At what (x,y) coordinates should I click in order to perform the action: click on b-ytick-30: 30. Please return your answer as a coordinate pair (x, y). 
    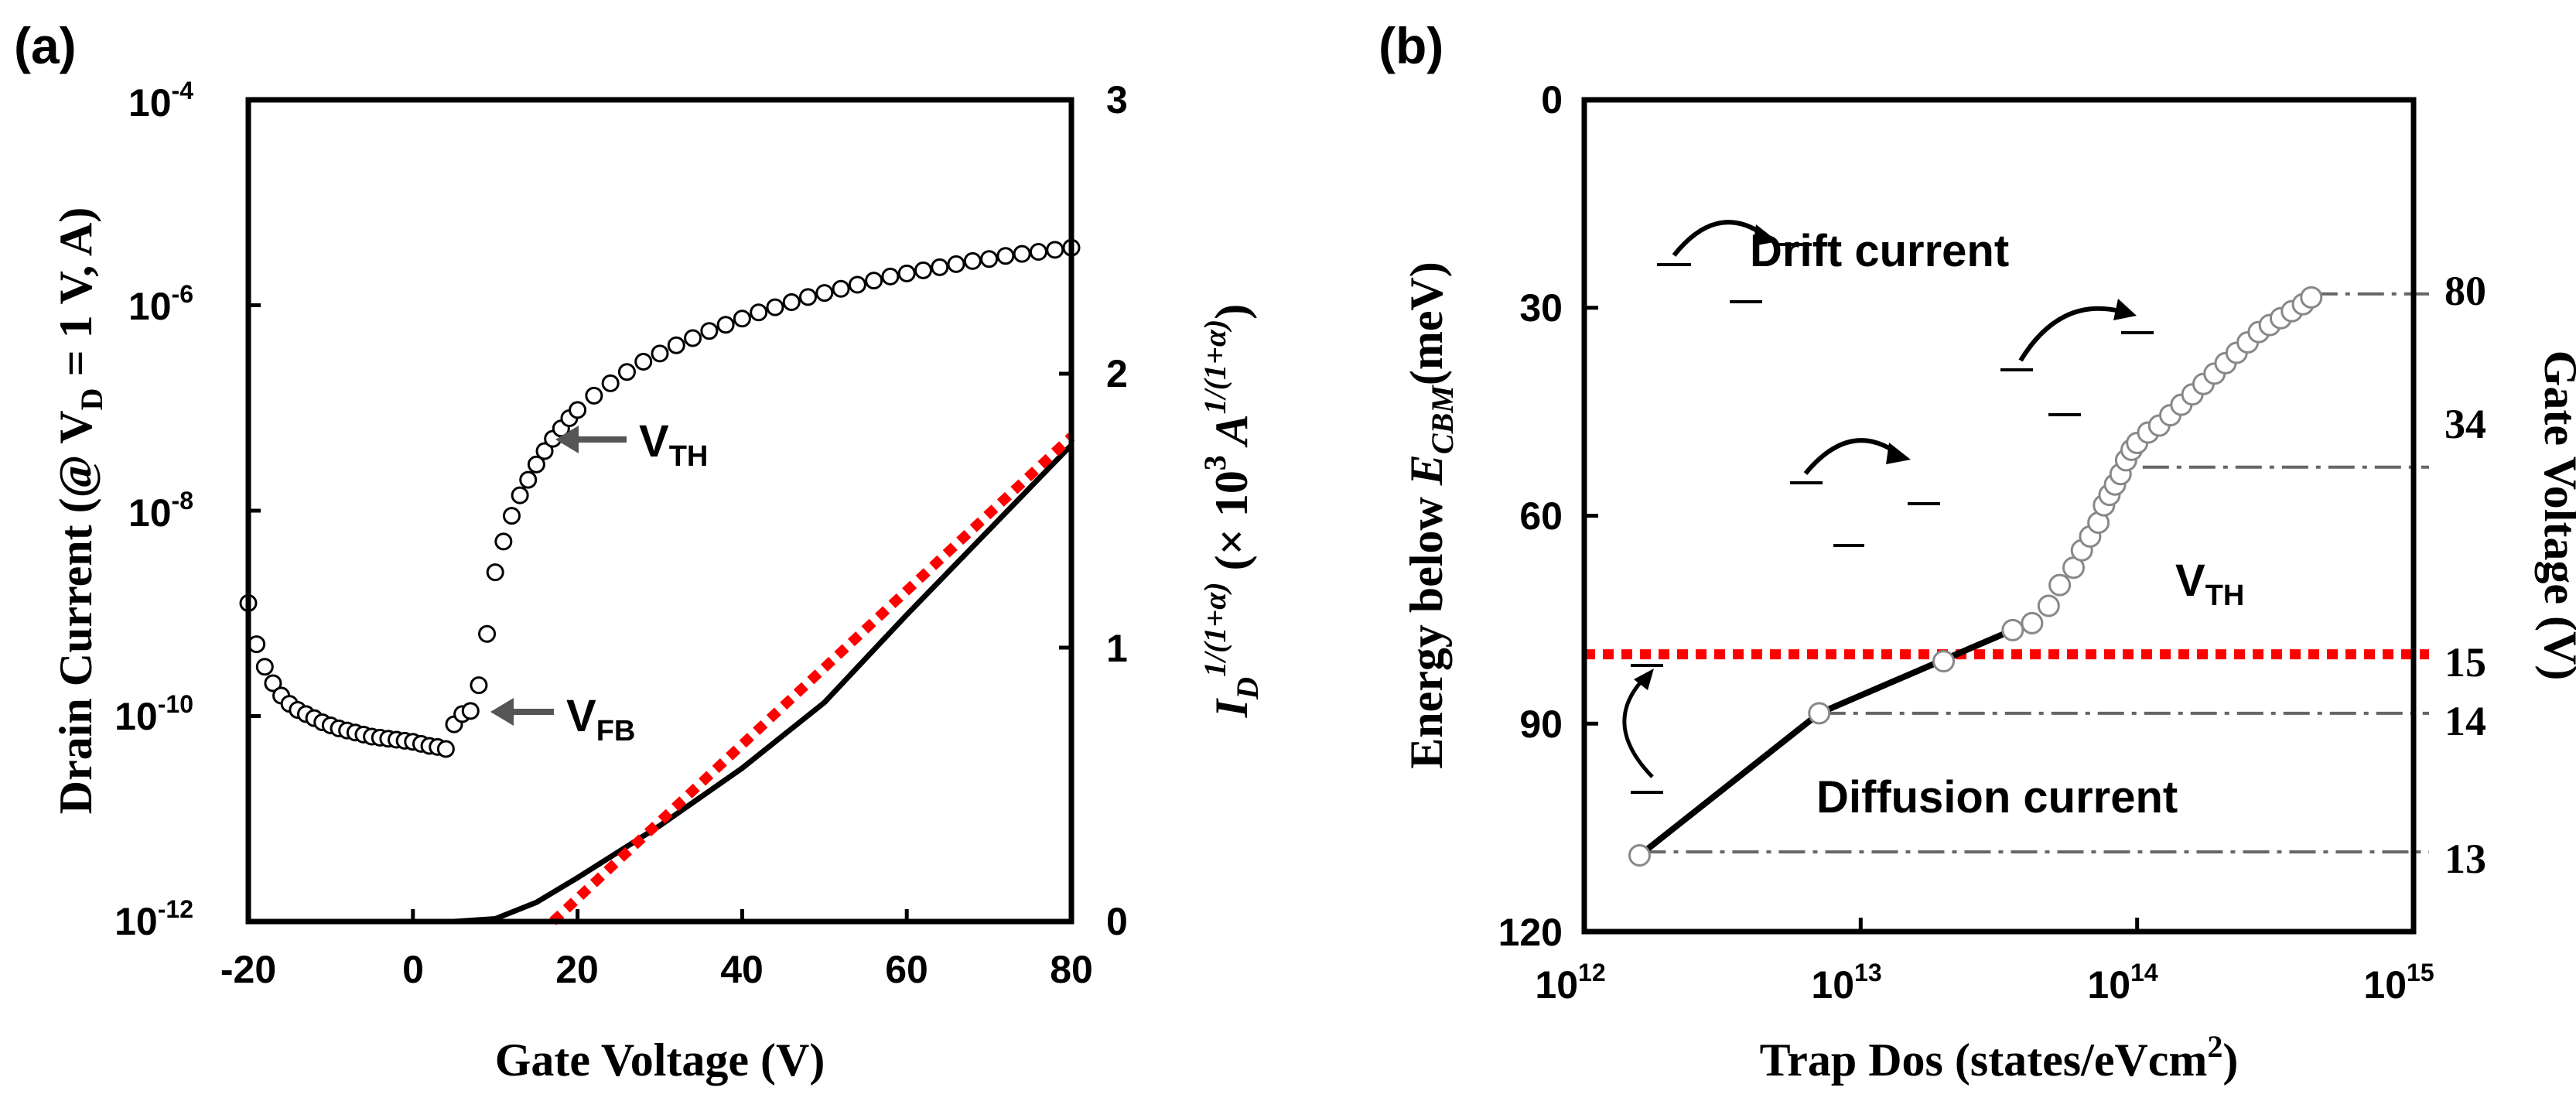
    Looking at the image, I should click on (1541, 308).